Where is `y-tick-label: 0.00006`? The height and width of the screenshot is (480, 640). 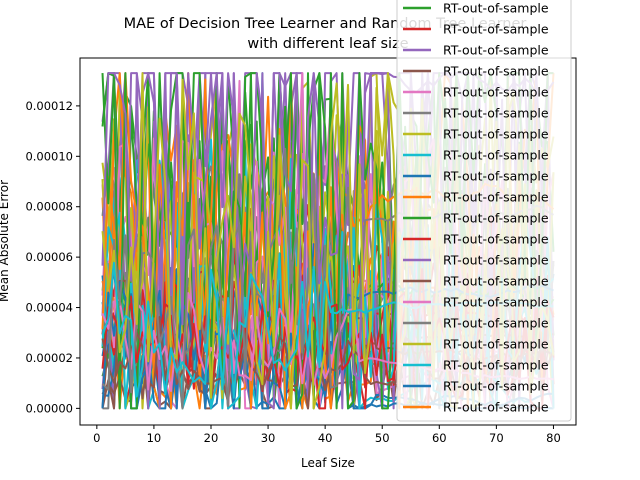
y-tick-label: 0.00006 is located at coordinates (49, 257).